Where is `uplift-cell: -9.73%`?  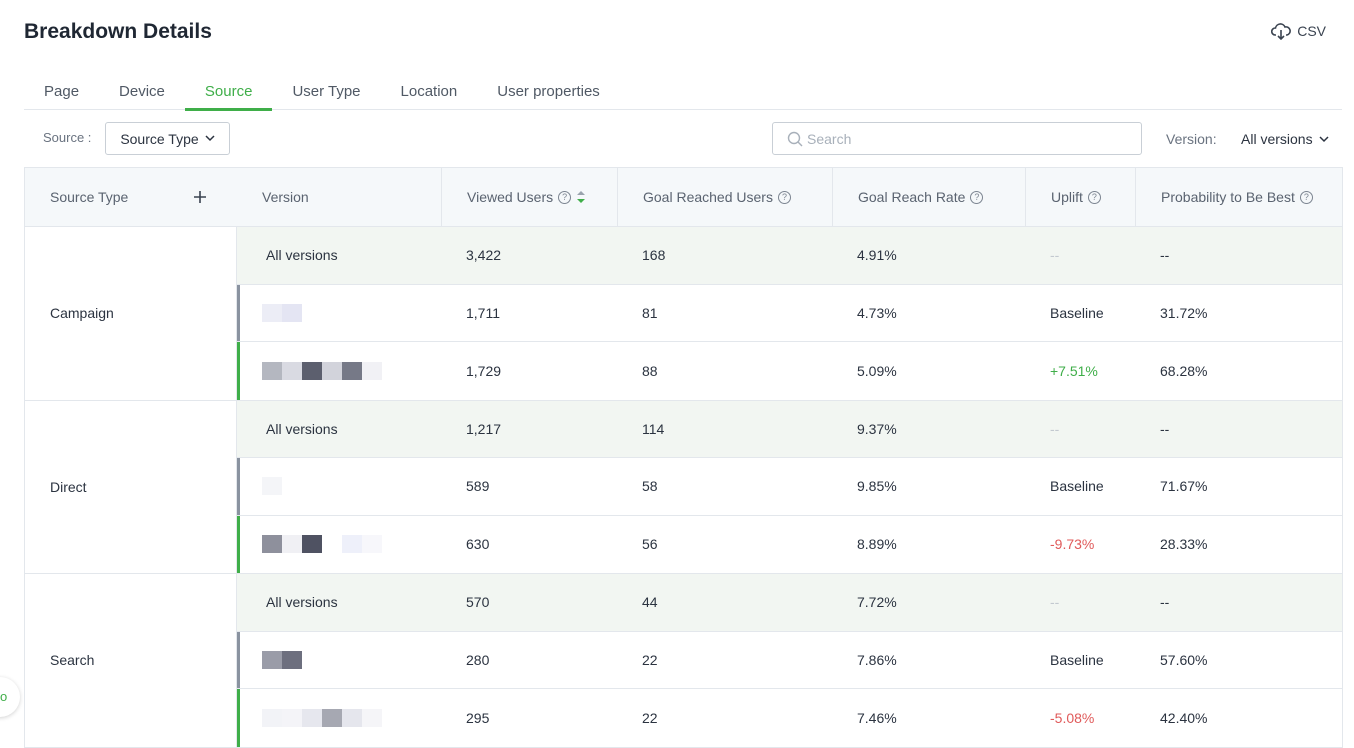
uplift-cell: -9.73% is located at coordinates (1072, 544).